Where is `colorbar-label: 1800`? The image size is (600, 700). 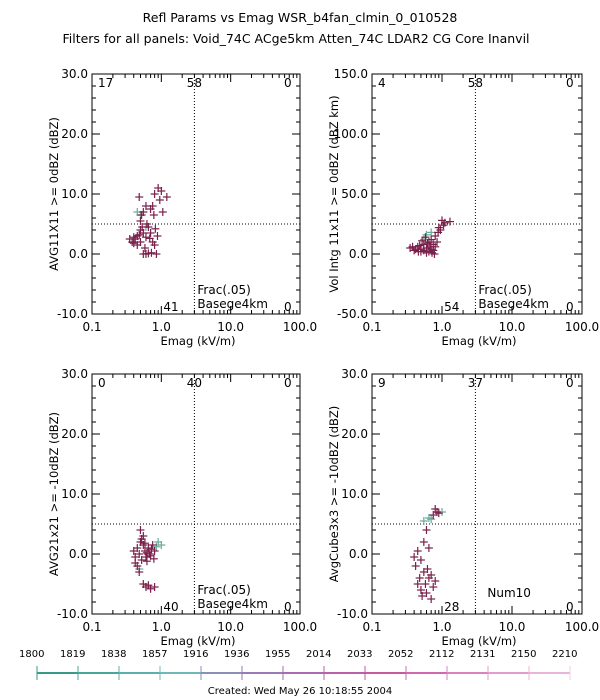 colorbar-label: 1800 is located at coordinates (31, 654).